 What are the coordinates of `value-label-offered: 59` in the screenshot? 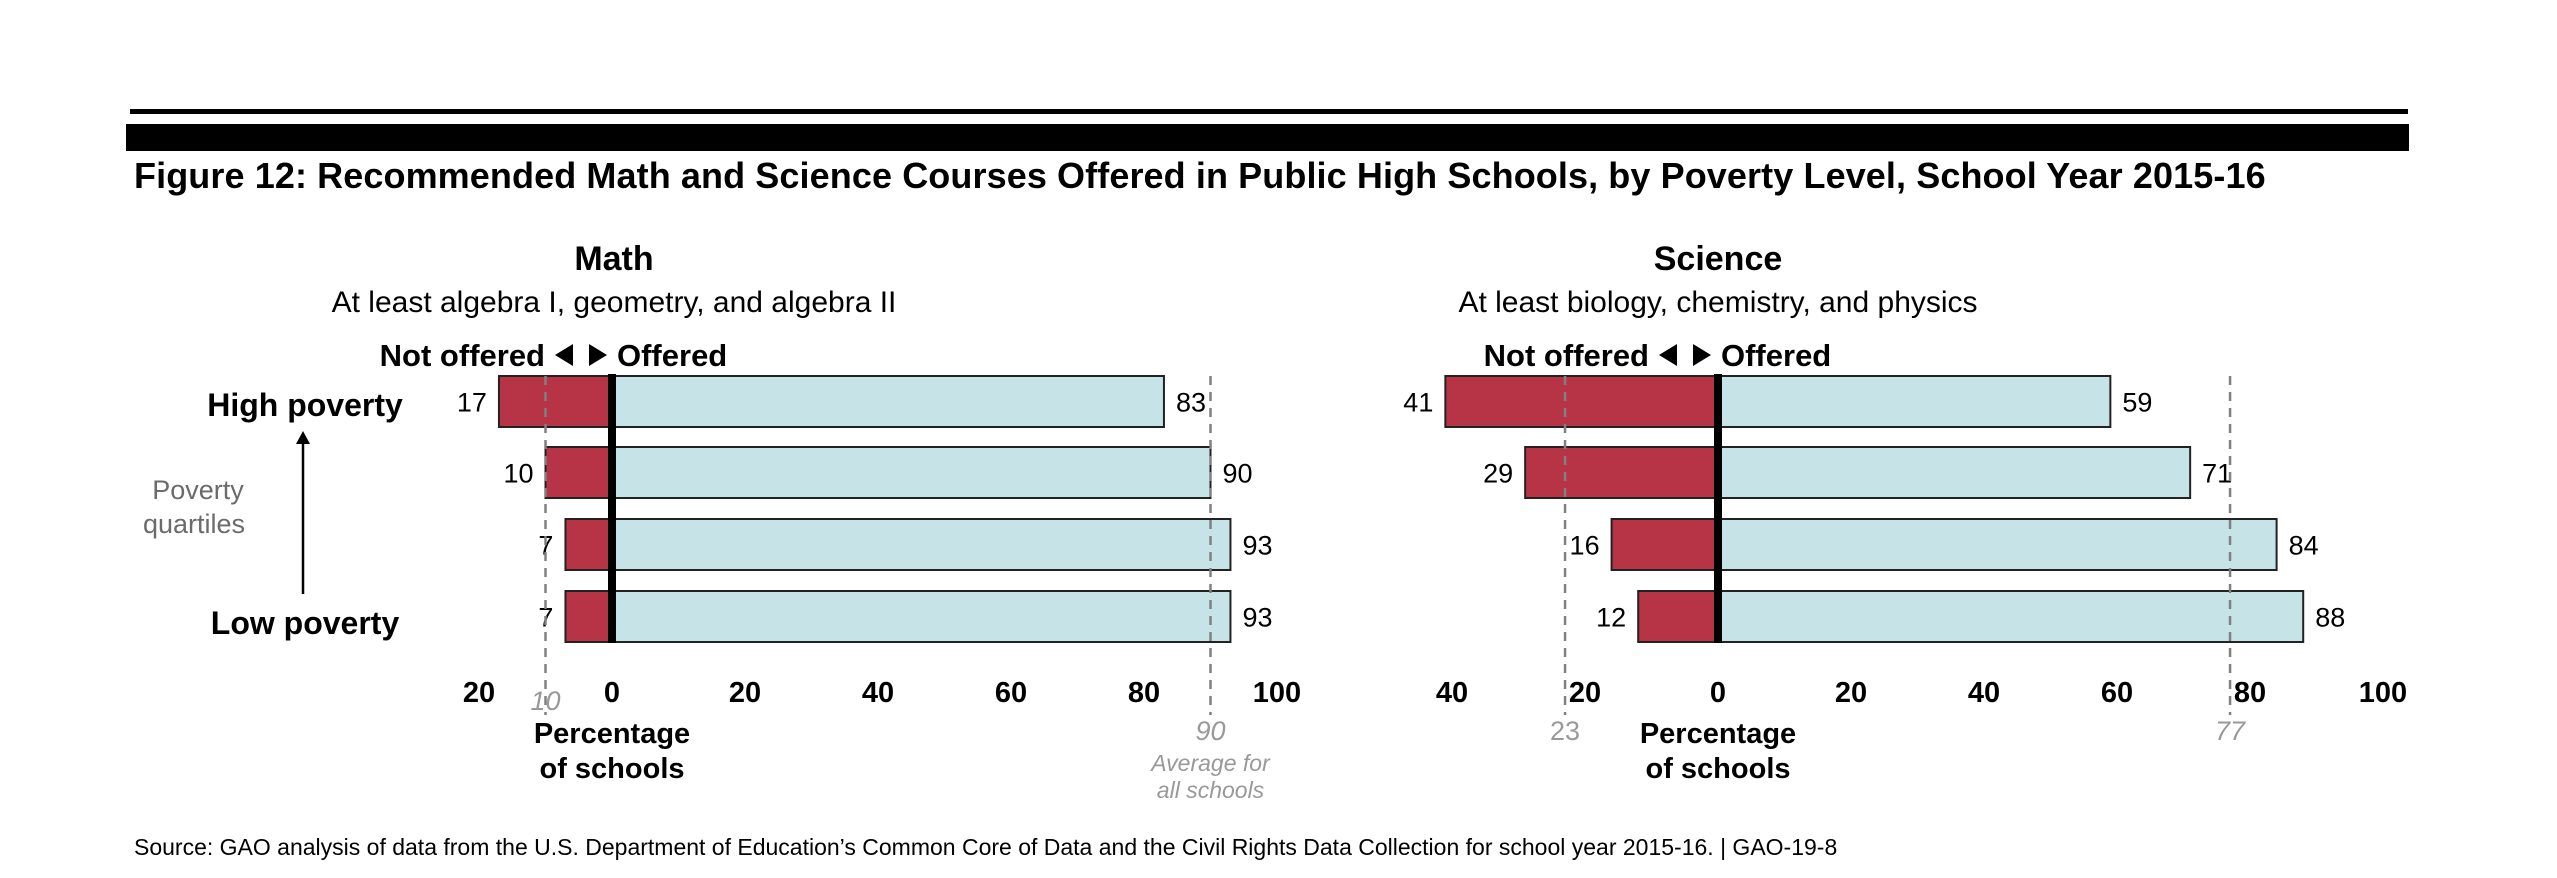 It's located at (2137, 403).